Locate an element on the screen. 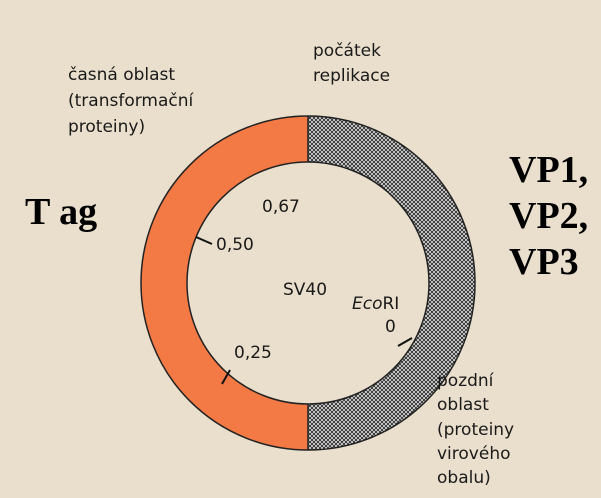  late-label: virového is located at coordinates (474, 454).